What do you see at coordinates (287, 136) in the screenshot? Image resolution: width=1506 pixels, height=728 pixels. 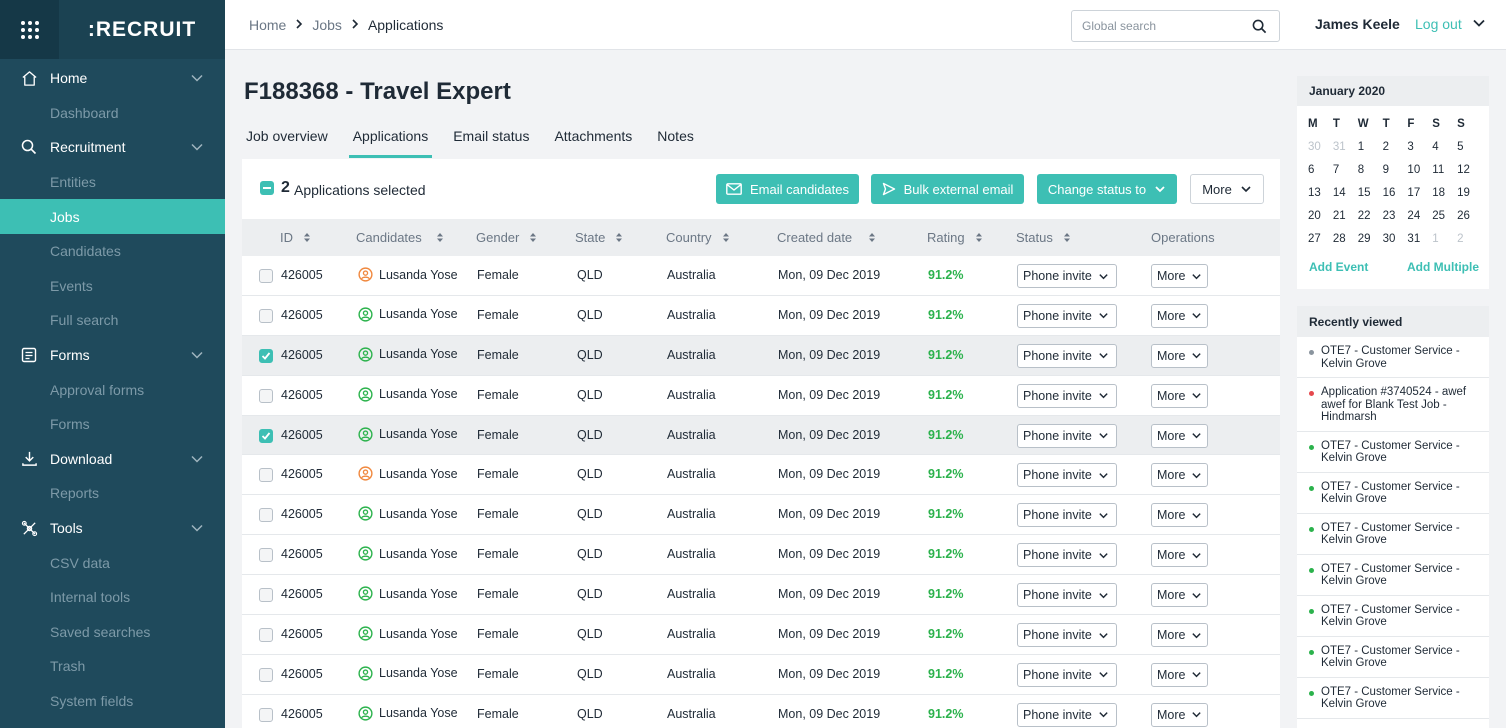 I see `tab-job-overview: Job overview` at bounding box center [287, 136].